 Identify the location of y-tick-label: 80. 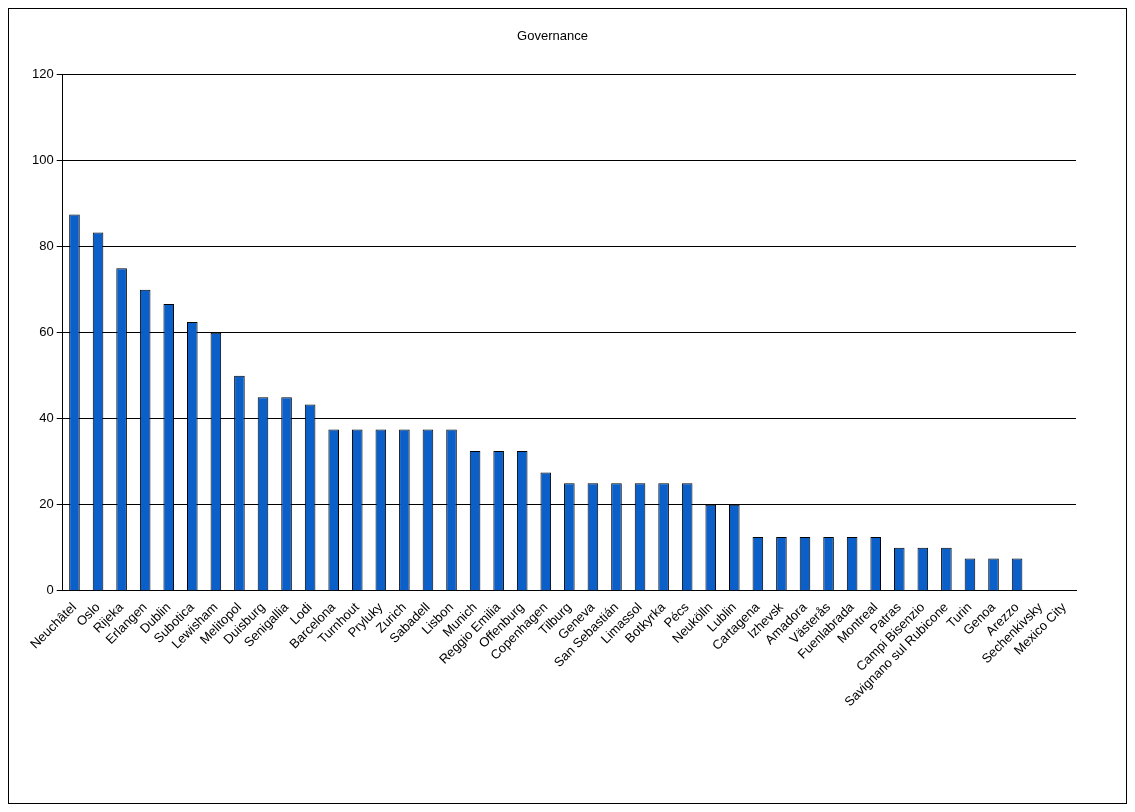
(46, 246).